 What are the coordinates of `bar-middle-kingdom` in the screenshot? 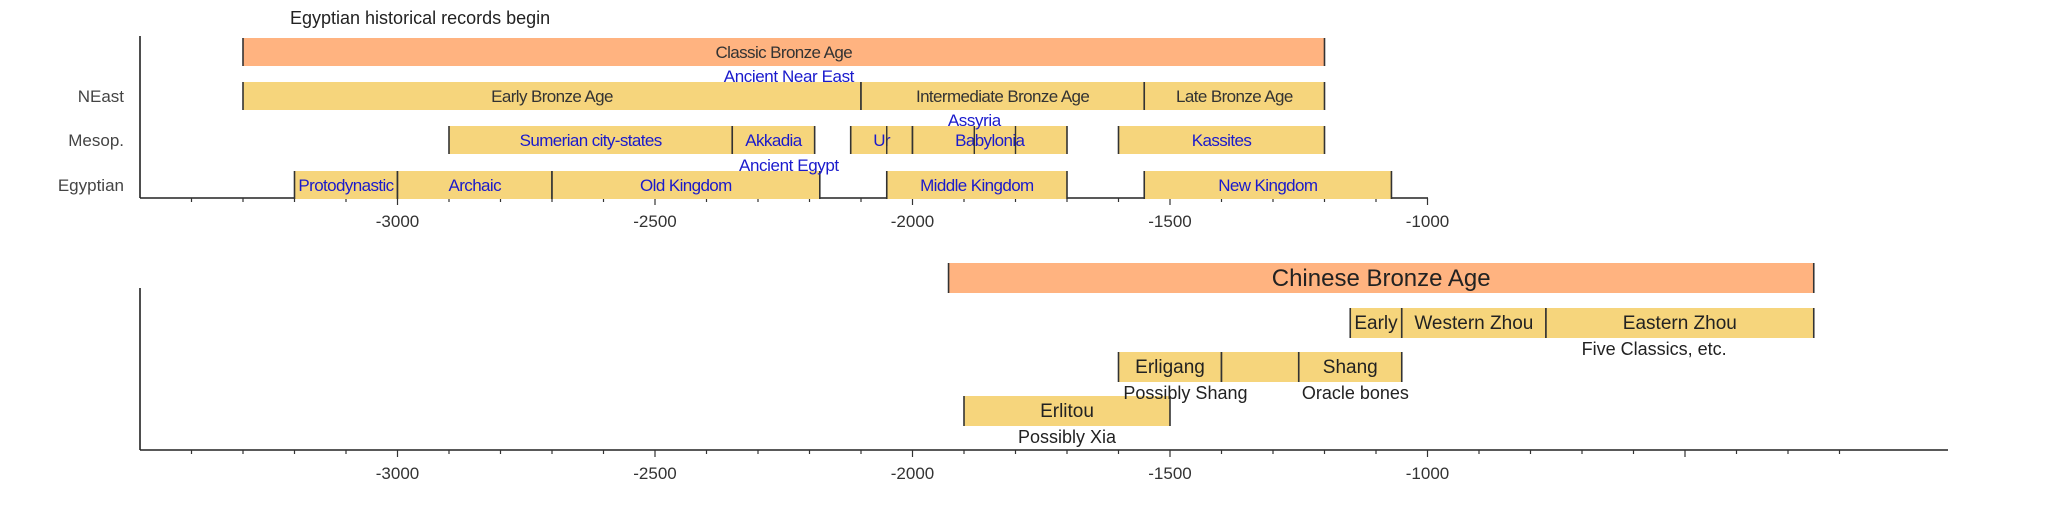 It's located at (976, 185).